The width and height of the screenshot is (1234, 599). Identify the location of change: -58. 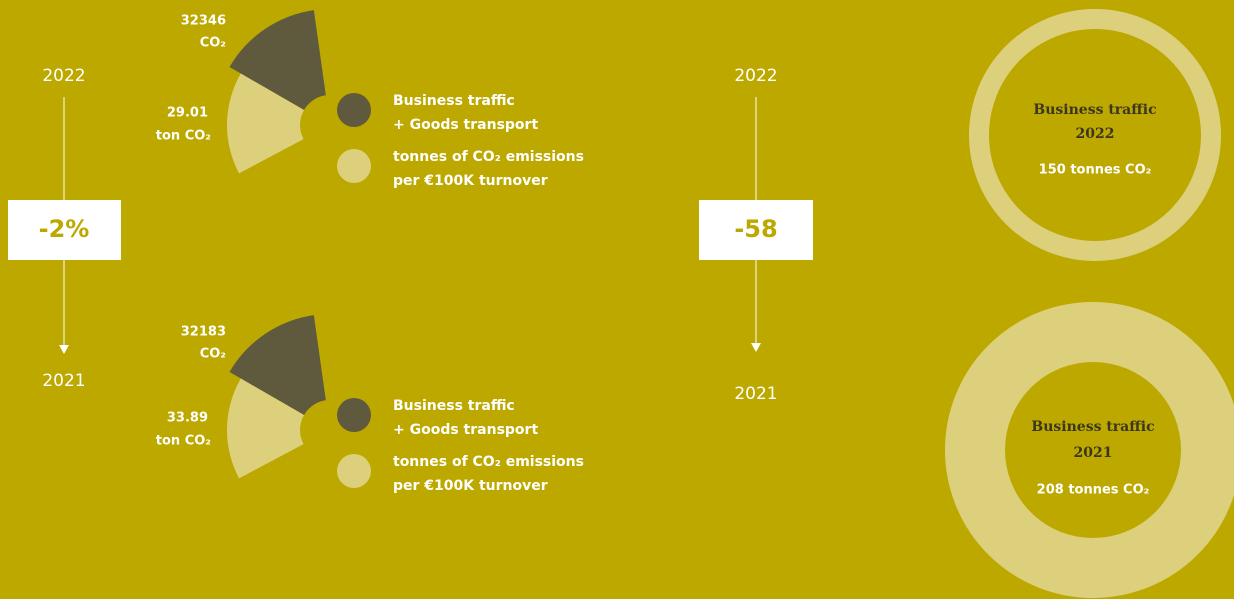
(755, 229).